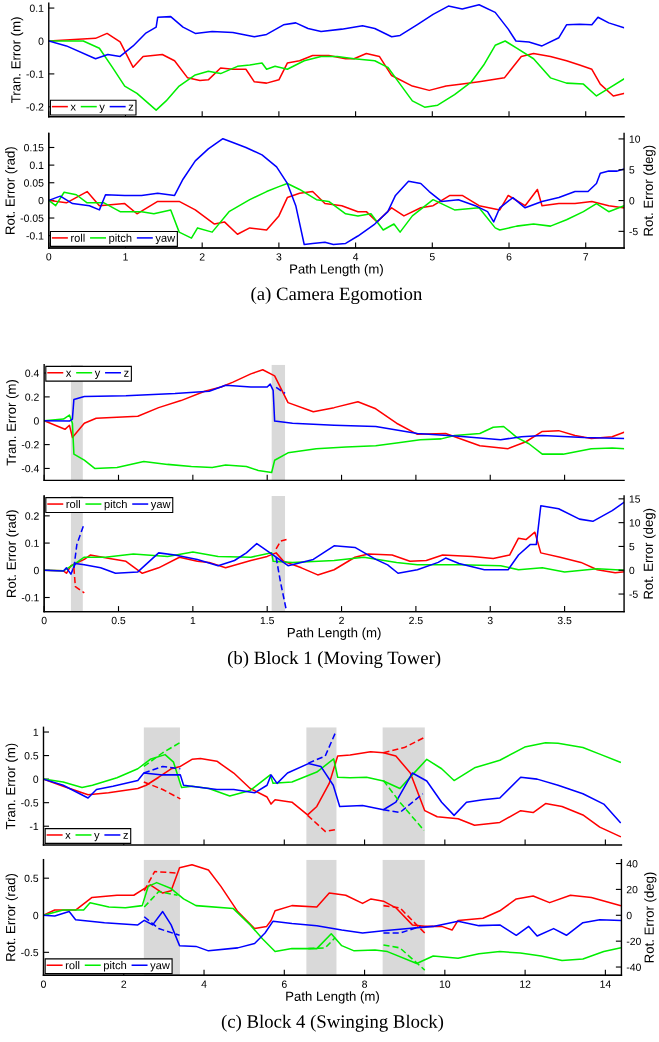  Describe the element at coordinates (36, 732) in the screenshot. I see `y-tick-label: 1` at that location.